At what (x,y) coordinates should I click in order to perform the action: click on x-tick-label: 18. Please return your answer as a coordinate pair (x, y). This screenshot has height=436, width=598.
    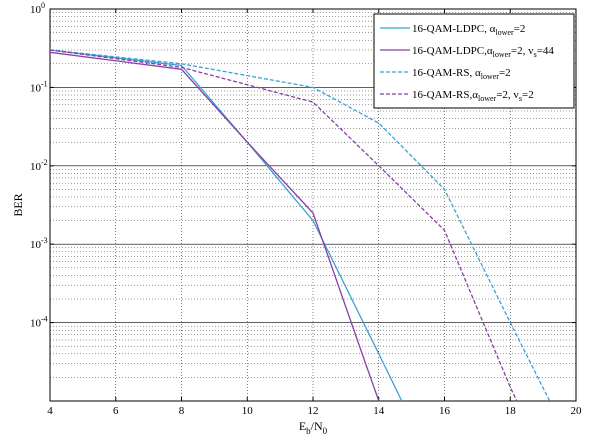
    Looking at the image, I should click on (511, 411).